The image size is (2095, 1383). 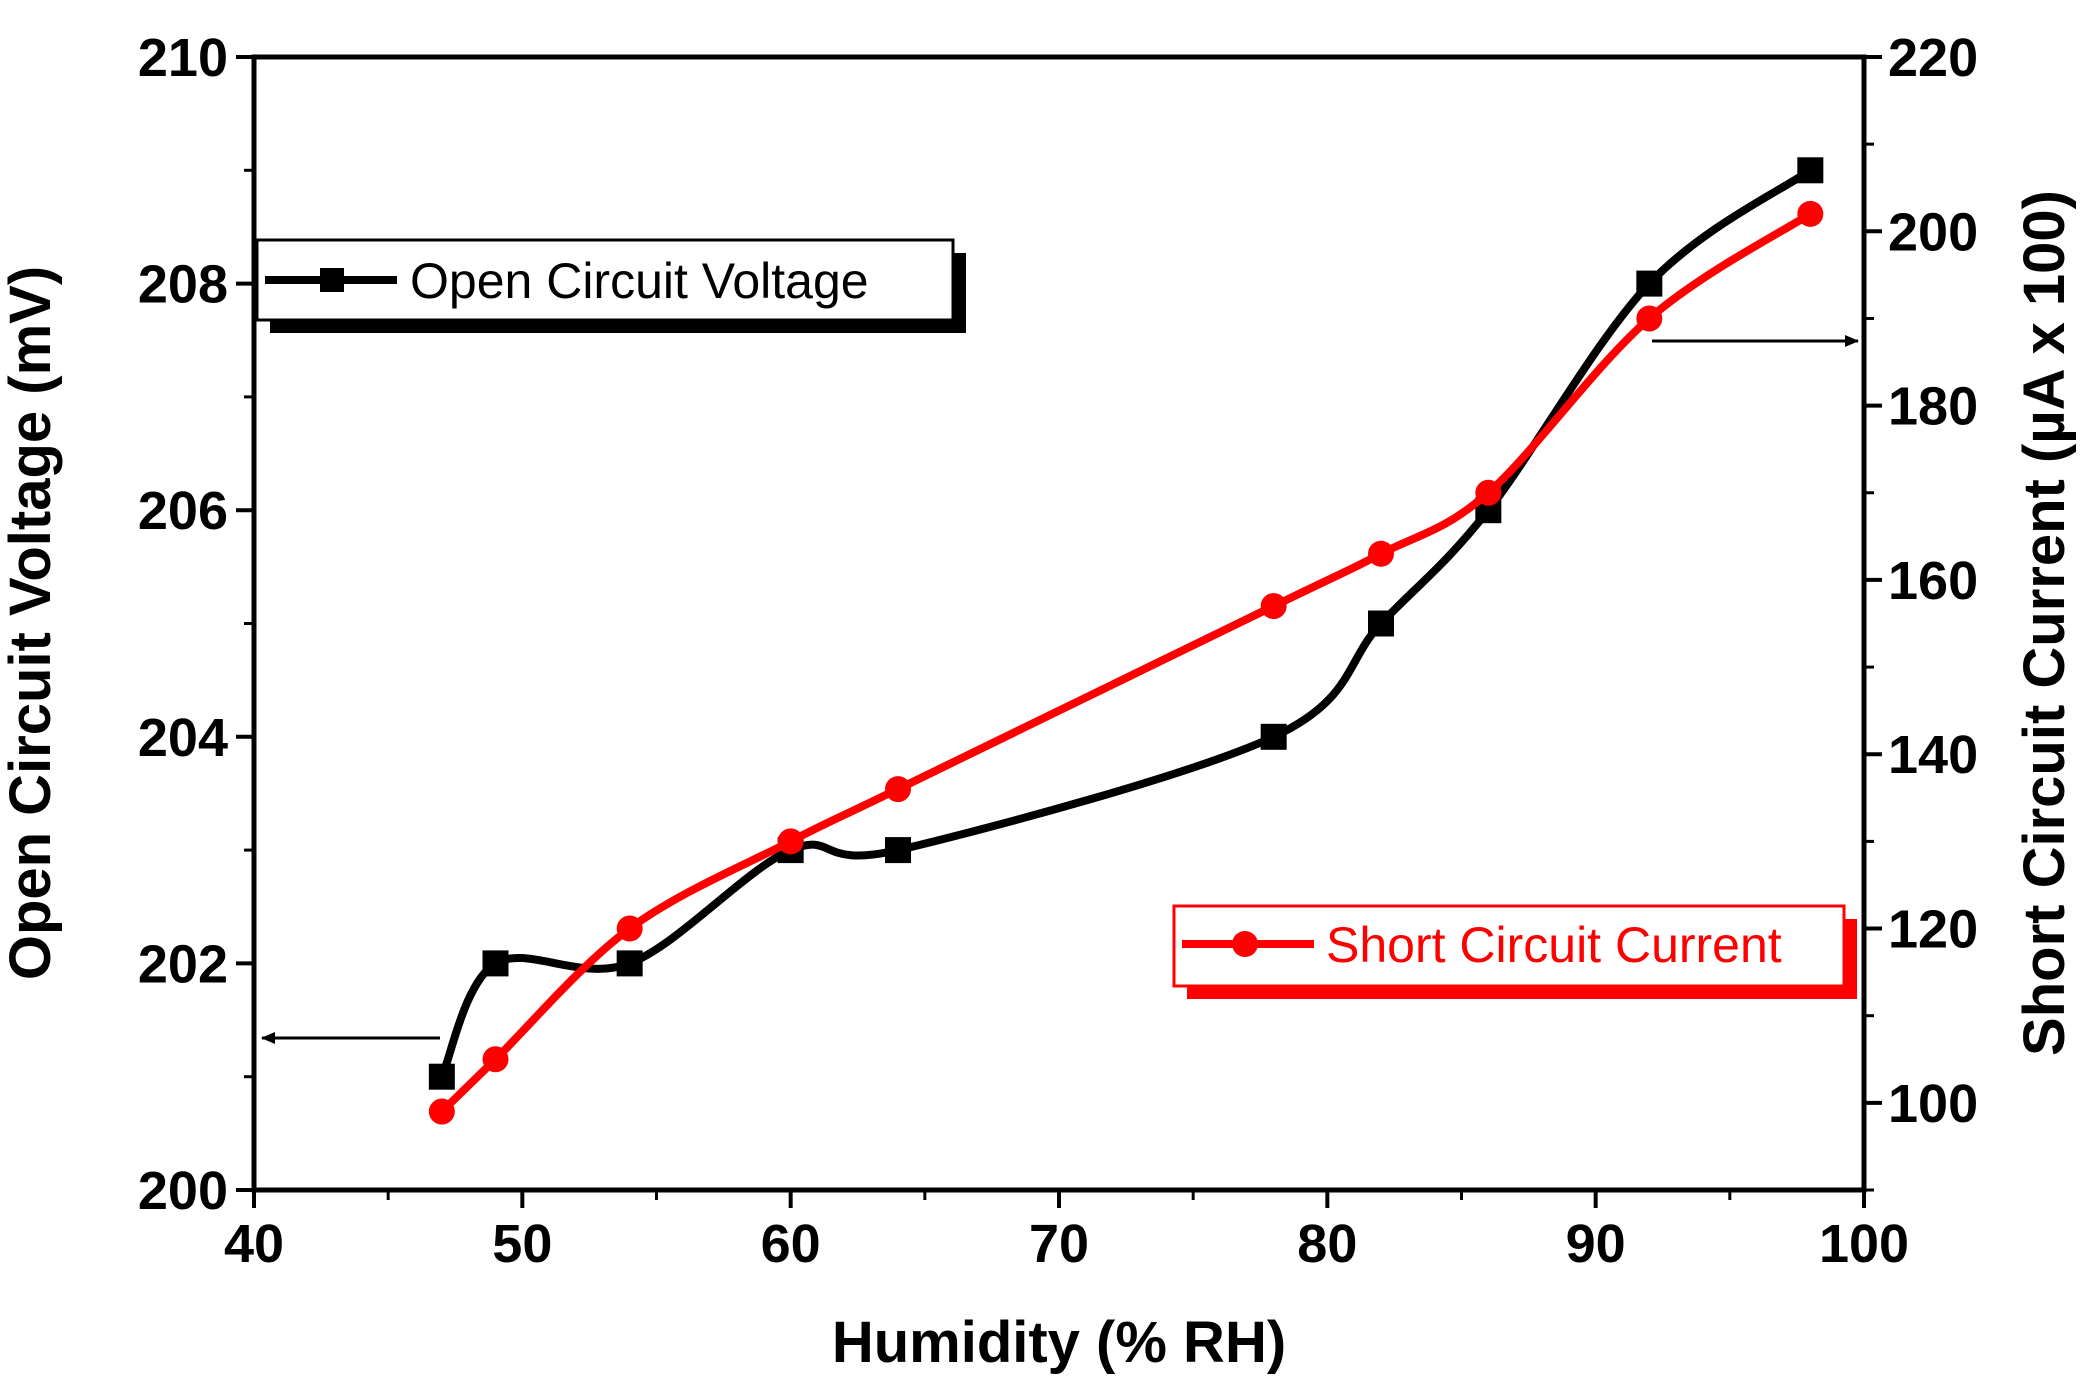 I want to click on x-tick-label: 60, so click(x=791, y=1244).